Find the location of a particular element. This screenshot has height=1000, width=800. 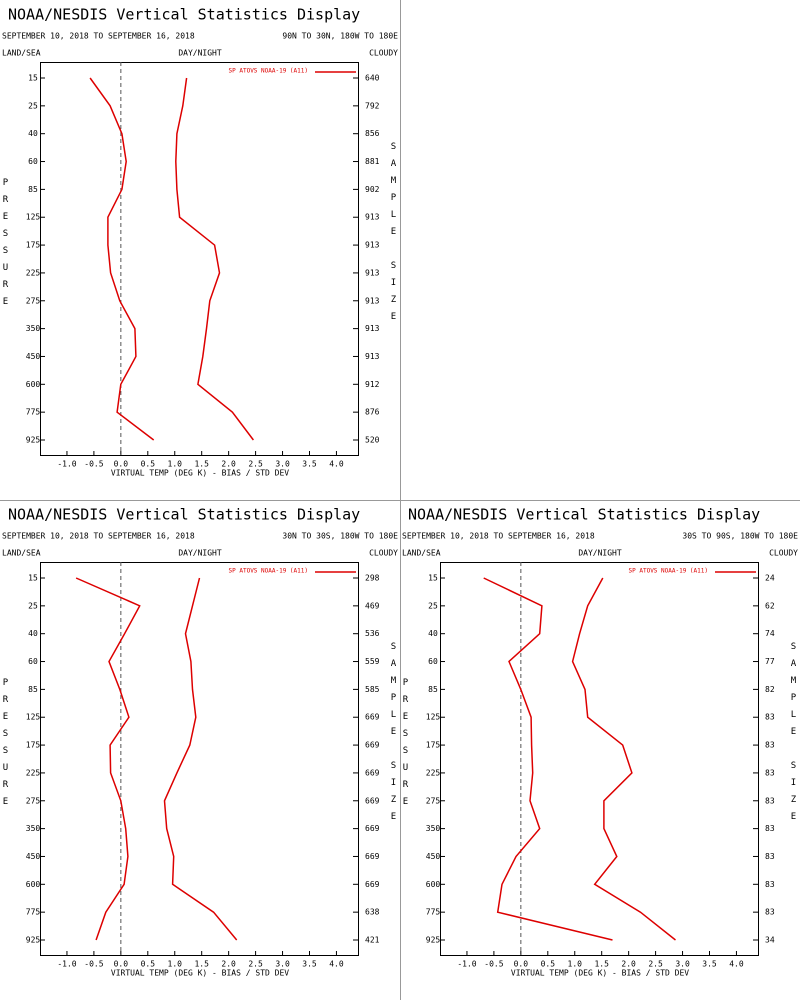

sample-size: 881 is located at coordinates (372, 161).